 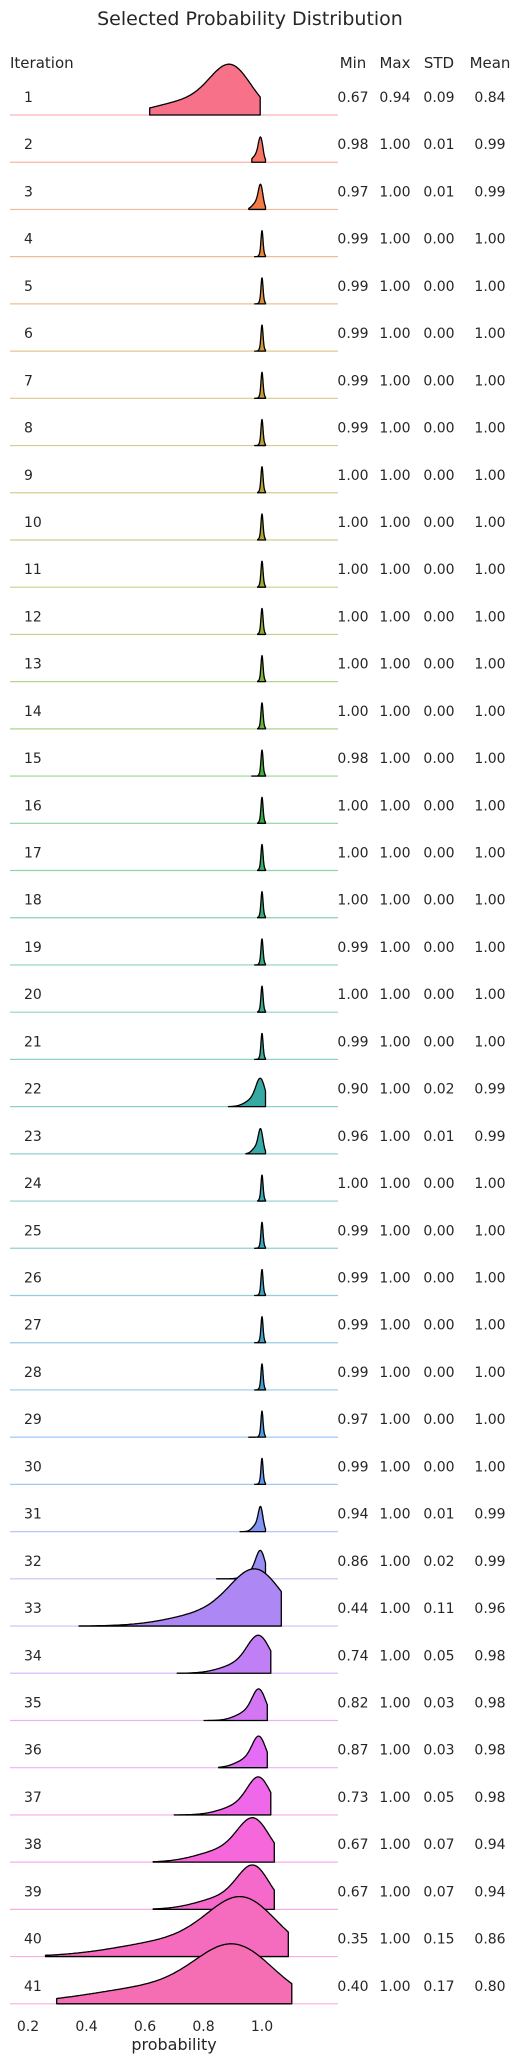 I want to click on ridge-row-40: 40 0.35 1.00 0.15 0.86, so click(x=258, y=1926).